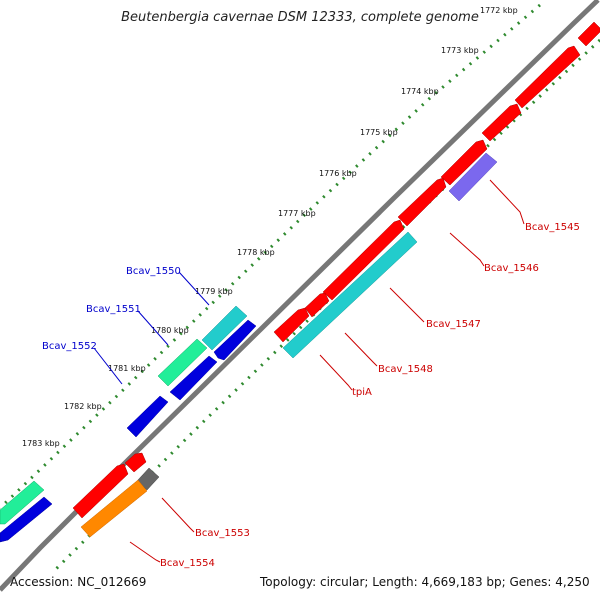 The image size is (600, 600). I want to click on gene-label: Bcav_1547, so click(453, 324).